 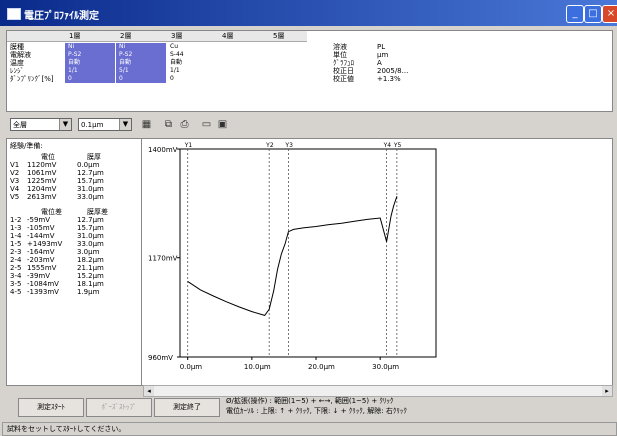 I want to click on info-label: 校正値, so click(x=343, y=79).